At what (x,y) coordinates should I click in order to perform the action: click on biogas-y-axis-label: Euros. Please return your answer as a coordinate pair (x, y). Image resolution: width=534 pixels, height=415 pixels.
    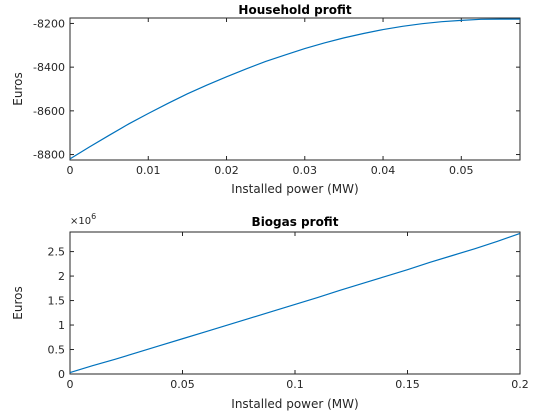
    Looking at the image, I should click on (18, 302).